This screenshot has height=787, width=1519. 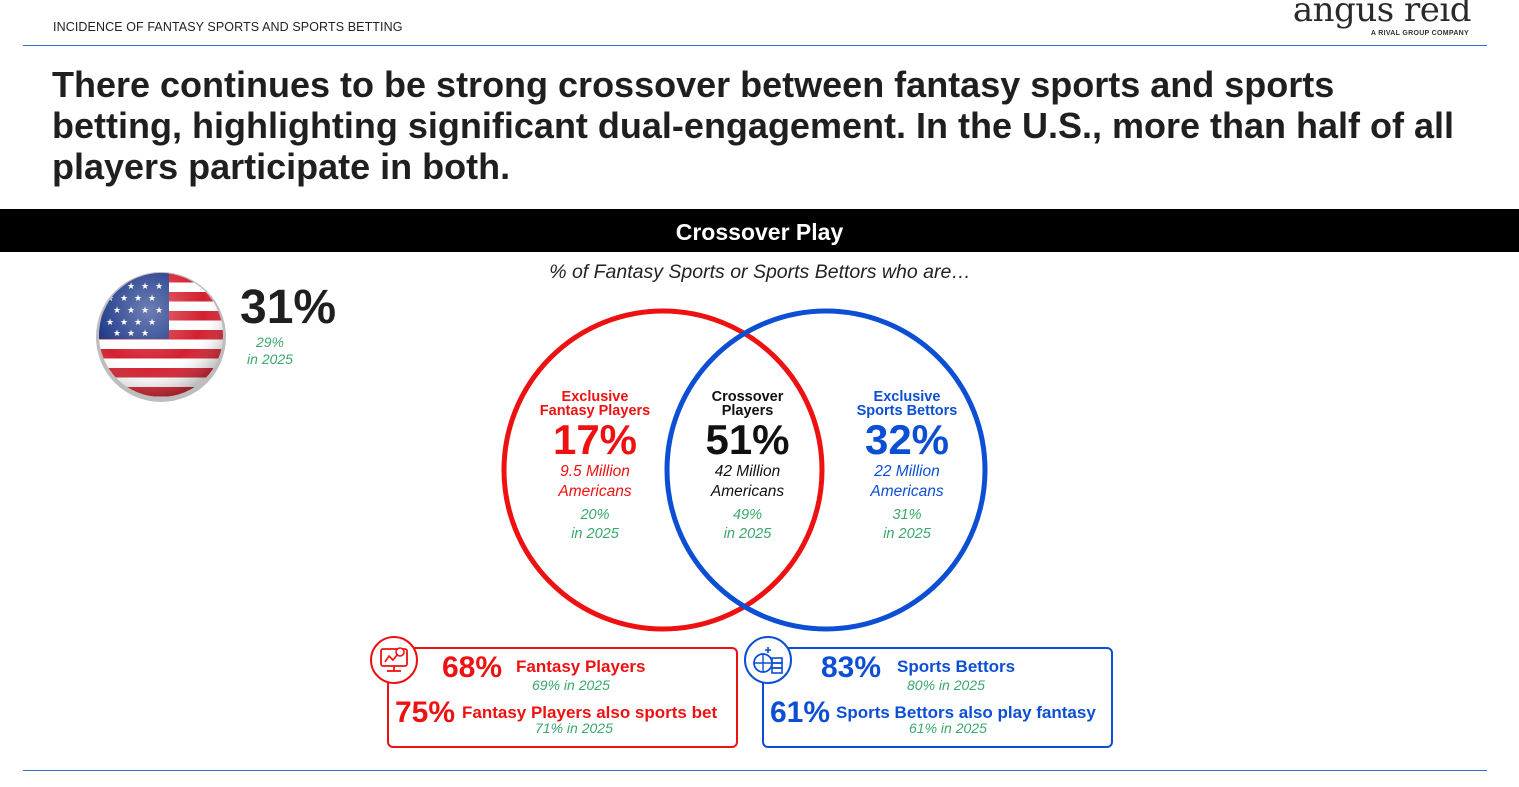 I want to click on crossover-count-2: Americans, so click(x=747, y=491).